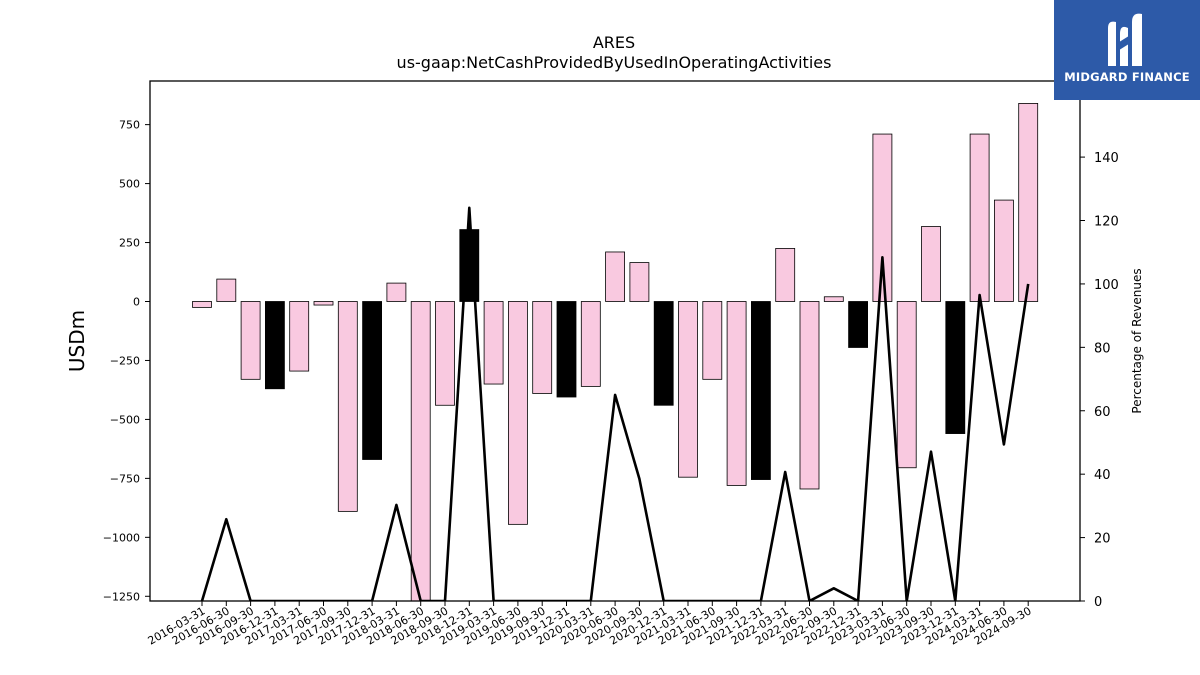  Describe the element at coordinates (125, 360) in the screenshot. I see `y-tick-label: −250` at that location.